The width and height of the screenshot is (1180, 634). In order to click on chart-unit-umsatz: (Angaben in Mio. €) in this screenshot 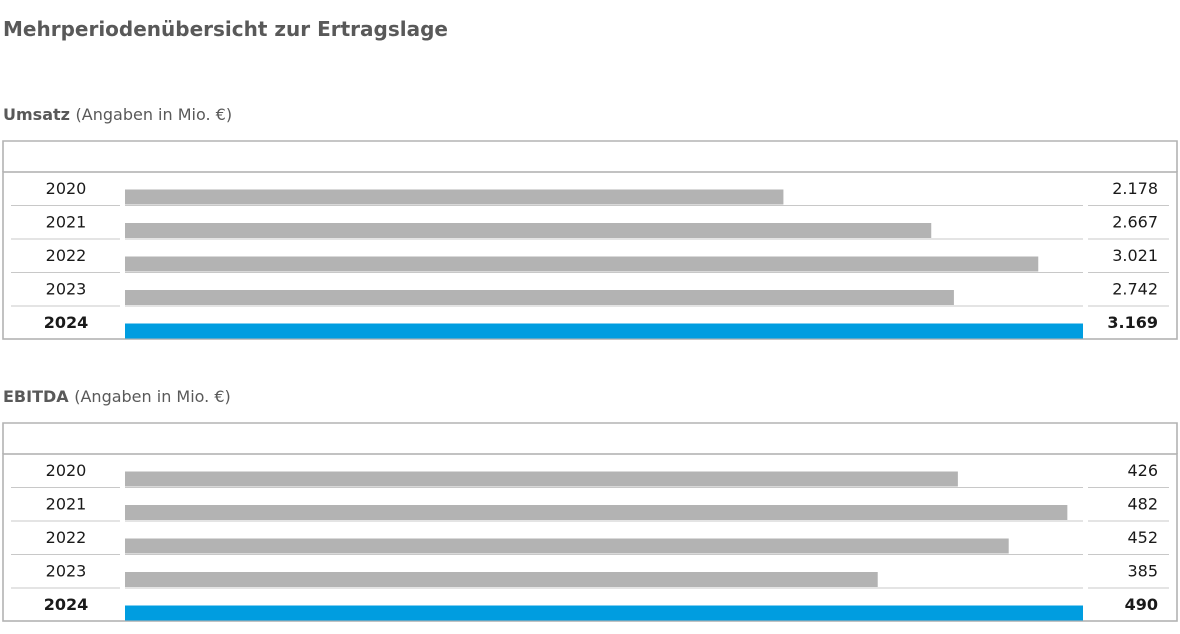, I will do `click(154, 114)`.